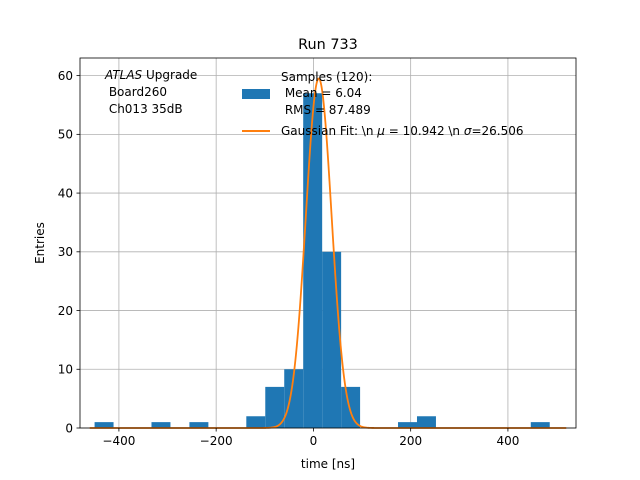 This screenshot has width=640, height=480. Describe the element at coordinates (65, 311) in the screenshot. I see `y-tick-label: 20` at that location.